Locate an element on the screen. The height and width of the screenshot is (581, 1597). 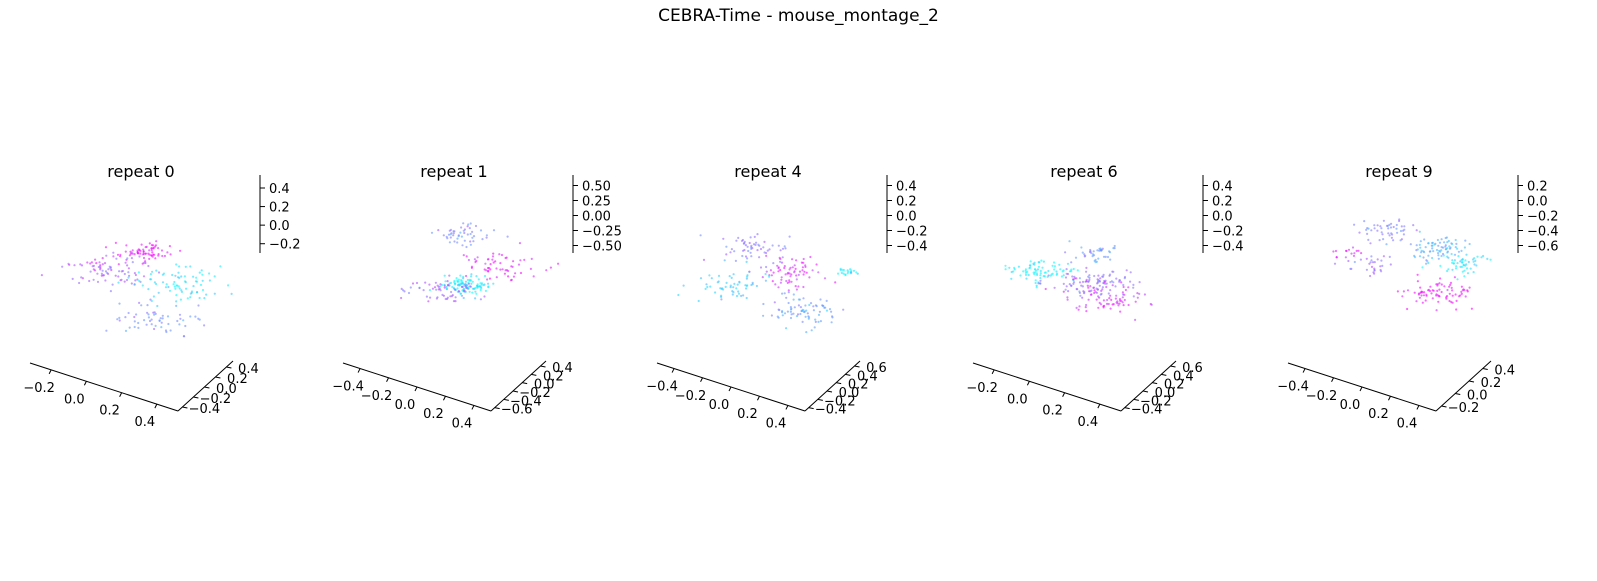
x-tick-label: 0.2 is located at coordinates (747, 414).